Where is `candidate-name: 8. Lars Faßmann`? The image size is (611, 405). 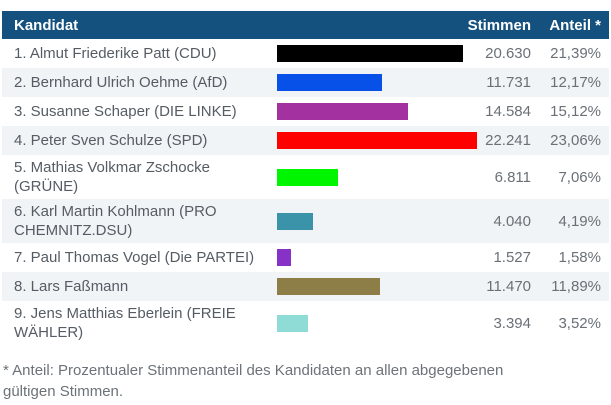 candidate-name: 8. Lars Faßmann is located at coordinates (71, 286).